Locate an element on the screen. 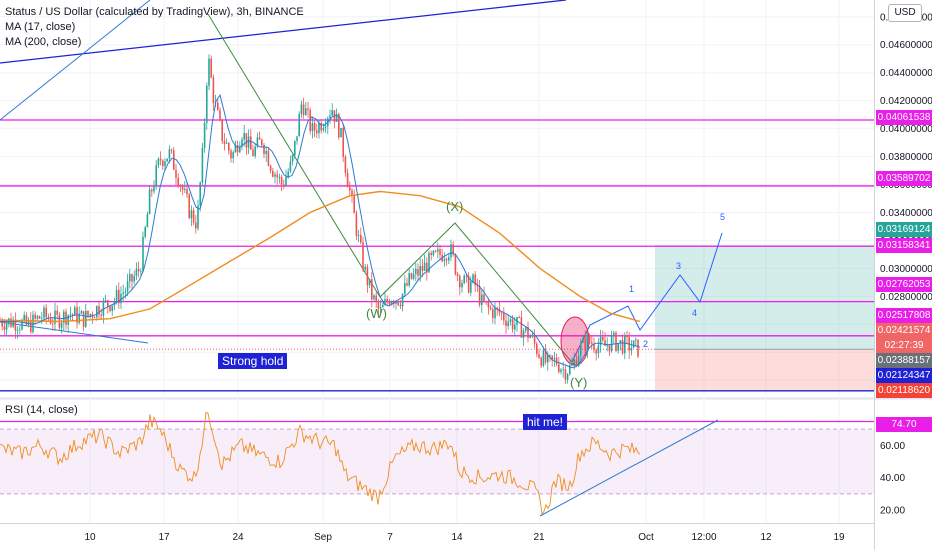 The height and width of the screenshot is (550, 932). time-tick-label: 19 is located at coordinates (839, 537).